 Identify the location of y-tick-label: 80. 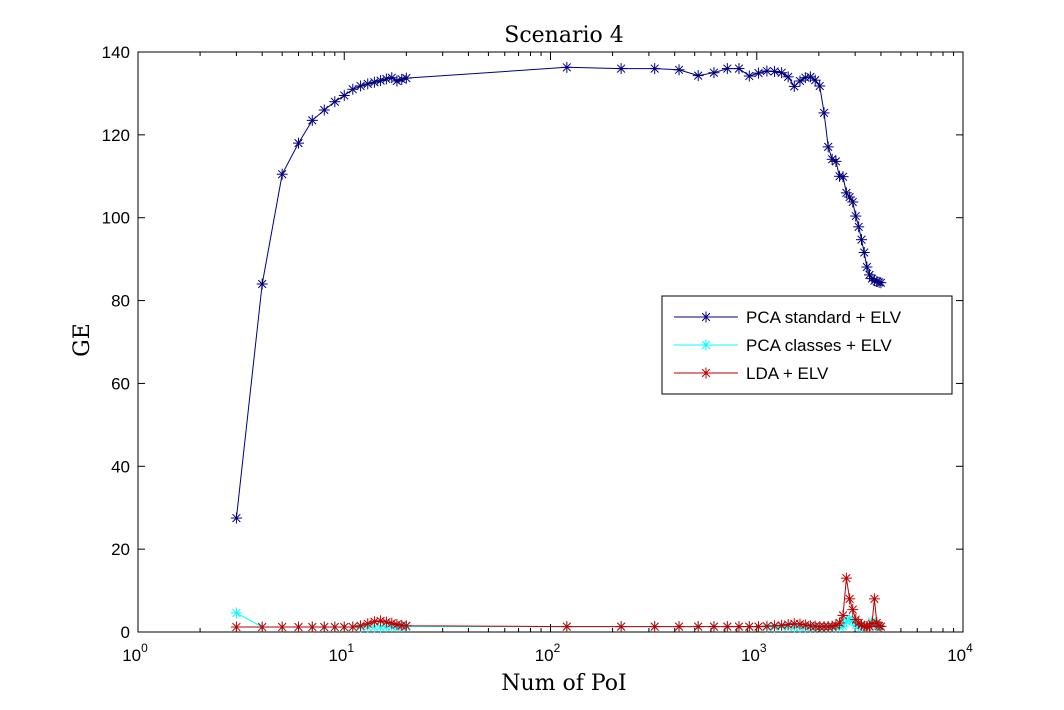
(120, 301).